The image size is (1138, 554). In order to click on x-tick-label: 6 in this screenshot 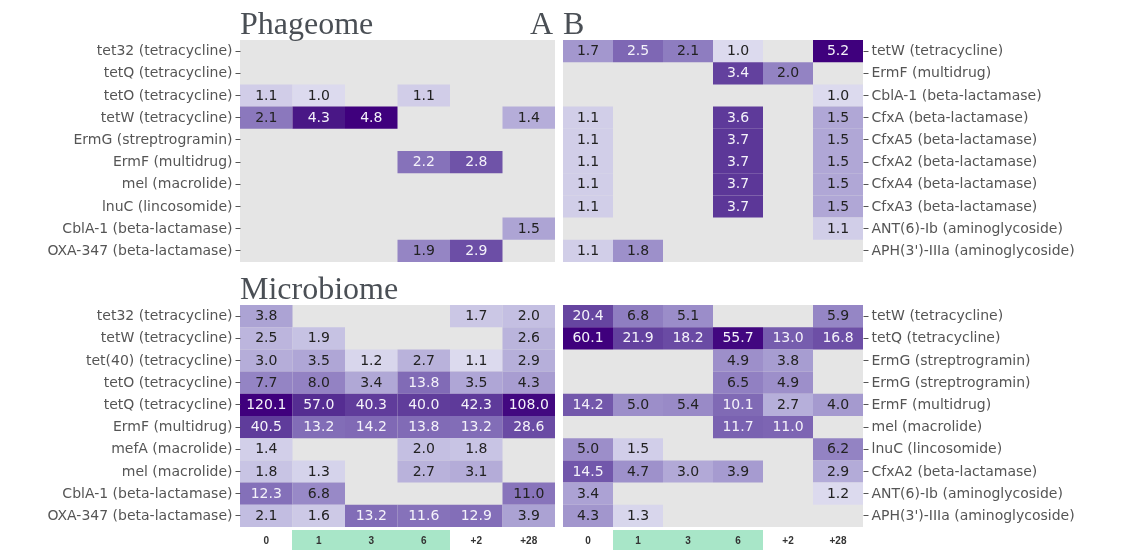, I will do `click(738, 540)`.